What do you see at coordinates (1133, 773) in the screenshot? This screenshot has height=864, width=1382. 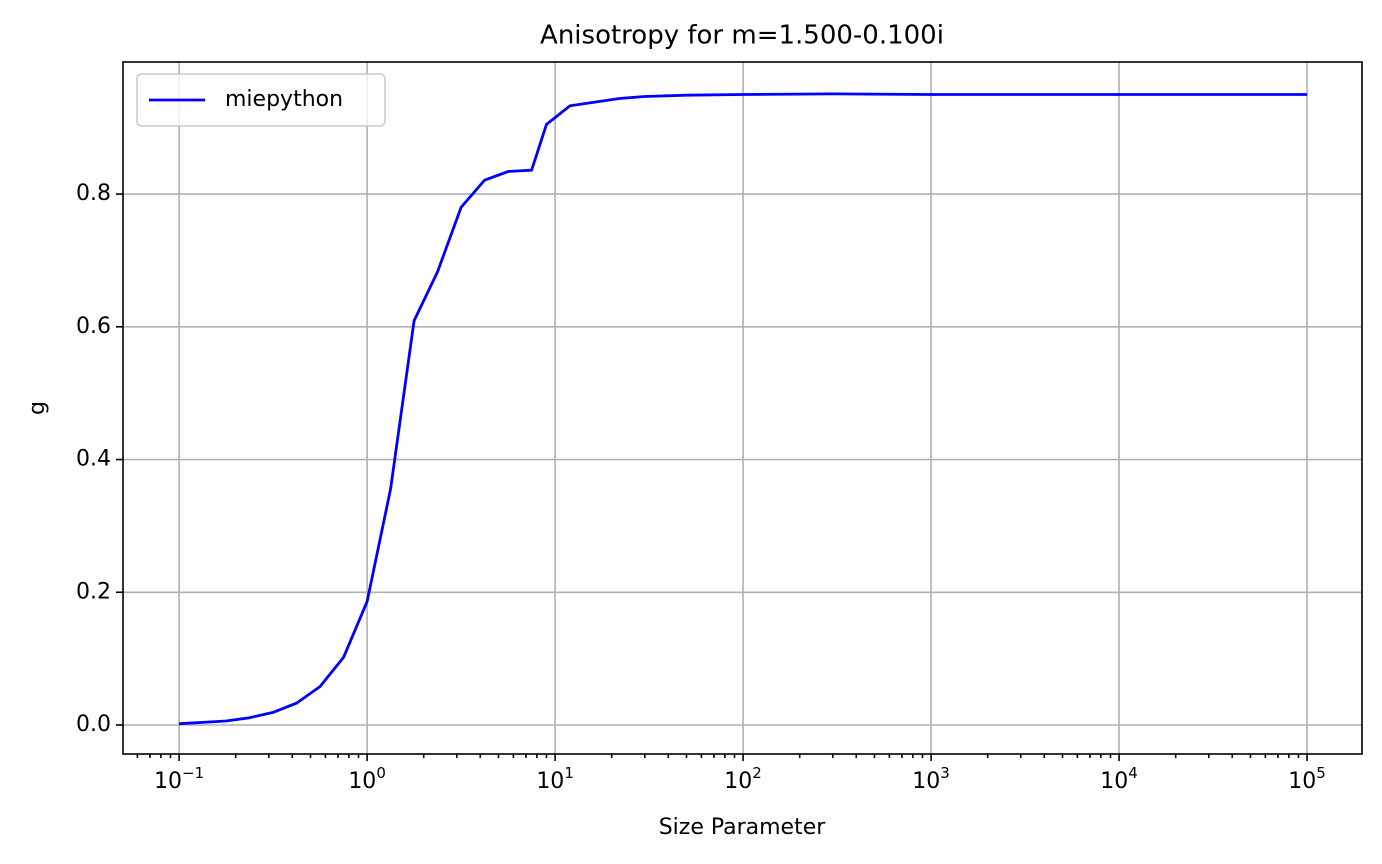 I see `tick-exponent: 4` at bounding box center [1133, 773].